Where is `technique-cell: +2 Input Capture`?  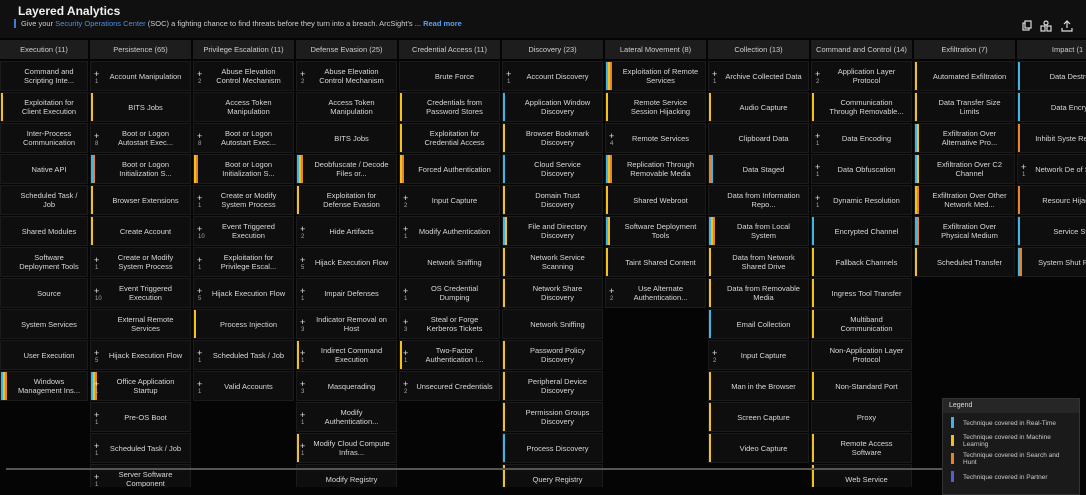 technique-cell: +2 Input Capture is located at coordinates (758, 355).